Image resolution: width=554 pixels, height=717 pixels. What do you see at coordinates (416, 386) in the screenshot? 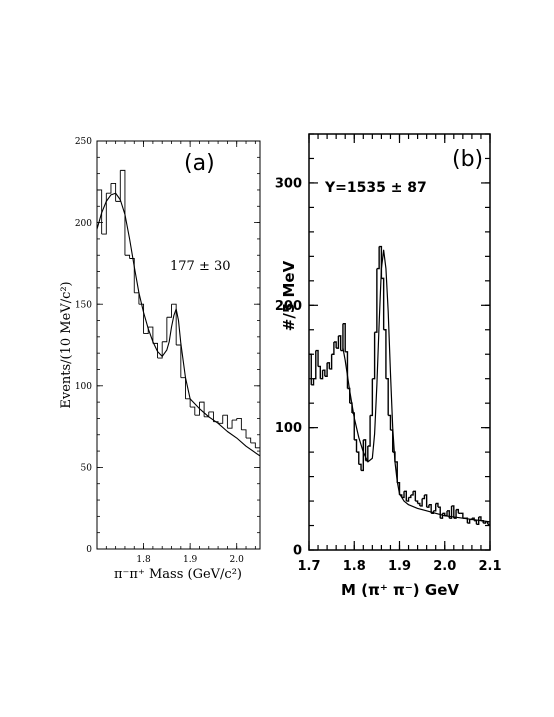
I see `fit-curve-line` at bounding box center [416, 386].